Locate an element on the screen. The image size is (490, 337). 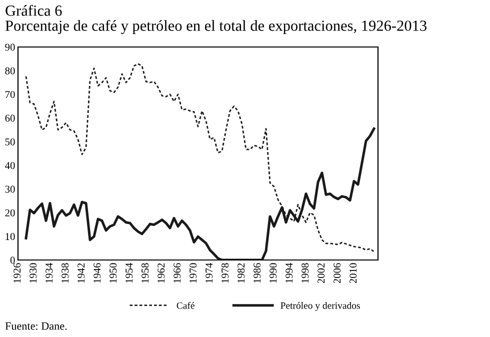
x-tick-label: 1990 is located at coordinates (273, 273).